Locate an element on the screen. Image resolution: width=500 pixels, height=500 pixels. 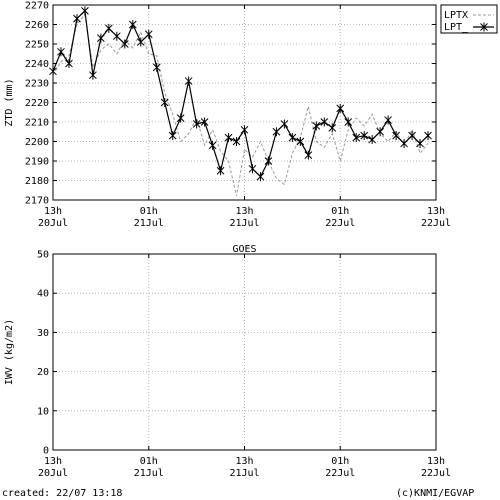
legend-marker is located at coordinates (484, 27).